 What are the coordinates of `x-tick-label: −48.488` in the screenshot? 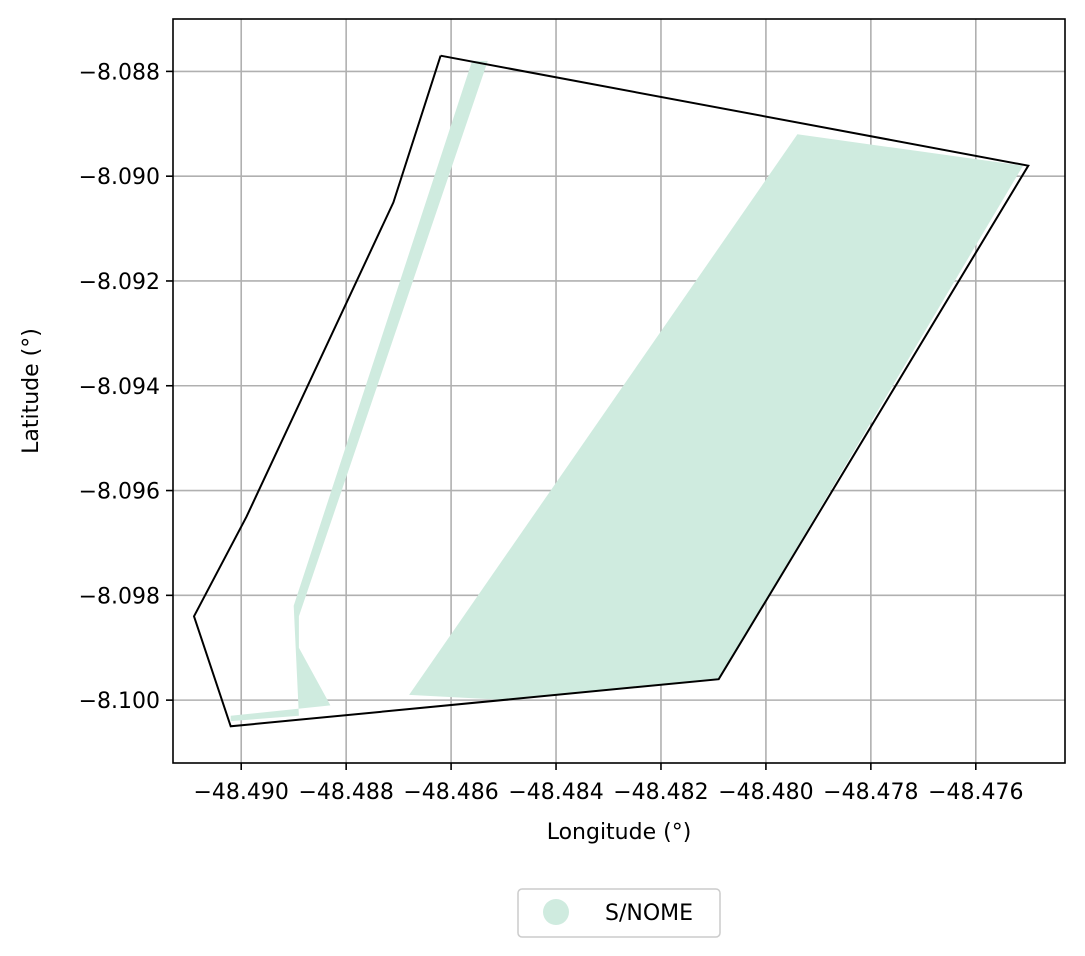 It's located at (345, 792).